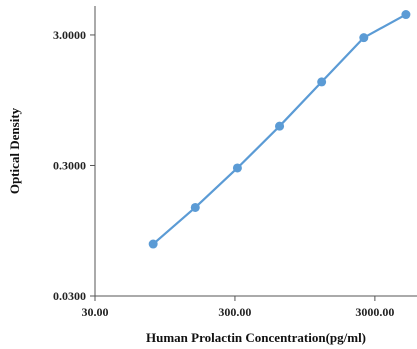  What do you see at coordinates (234, 312) in the screenshot?
I see `x-tick-label: 300.00` at bounding box center [234, 312].